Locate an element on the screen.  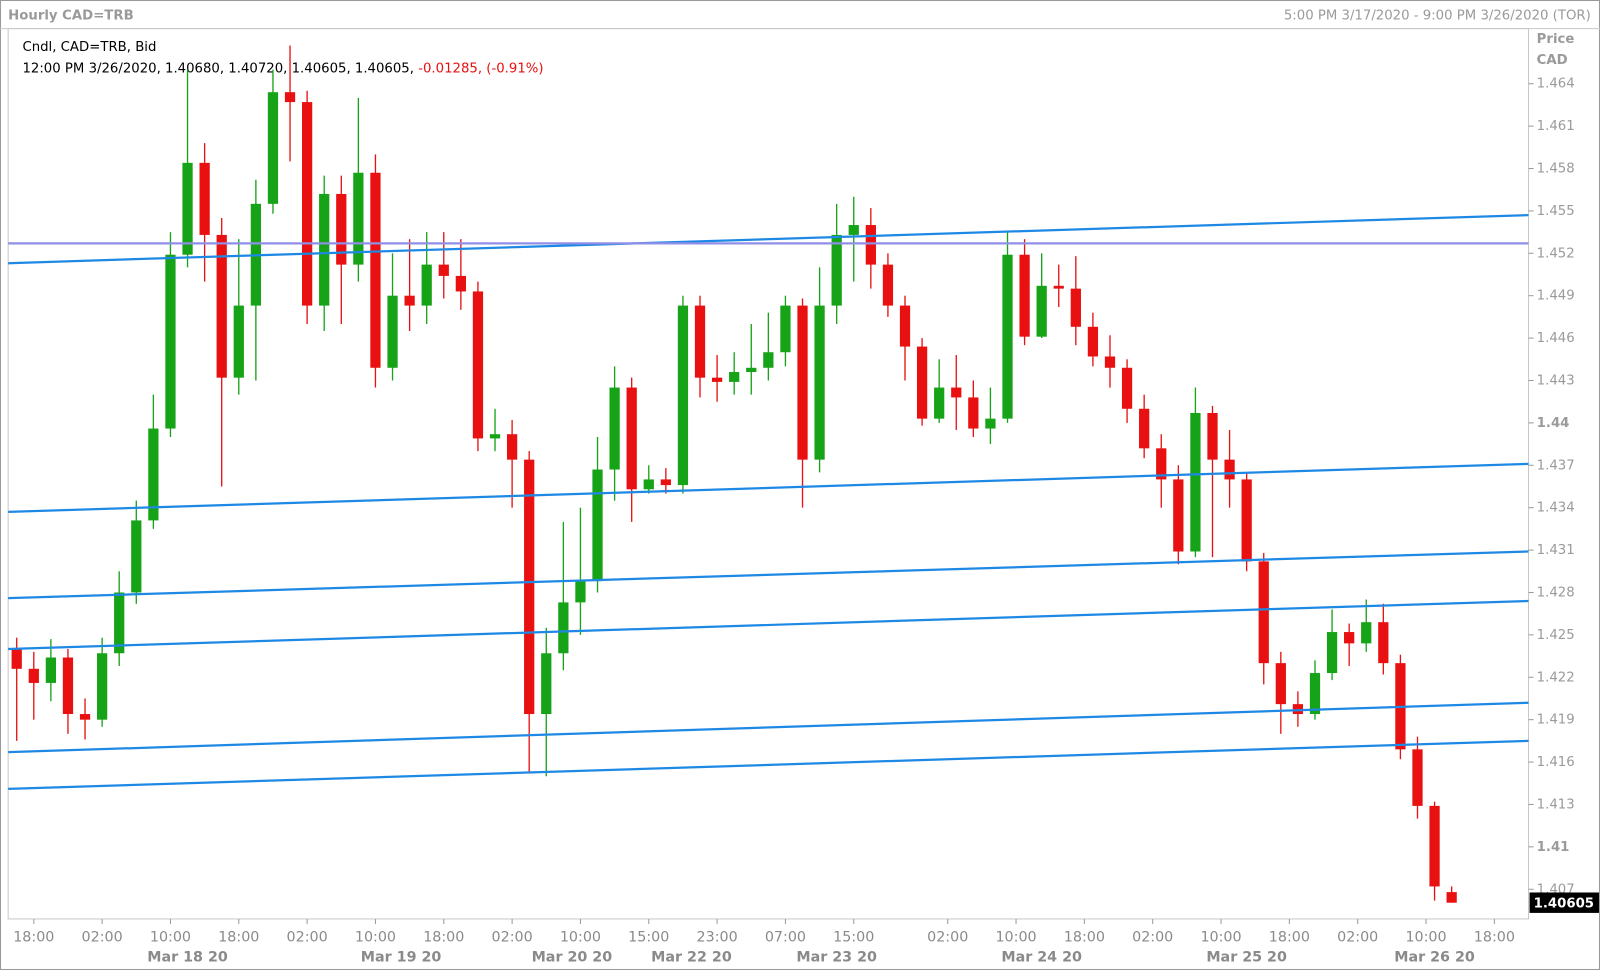
x-tick-label: 23:00 is located at coordinates (717, 937).